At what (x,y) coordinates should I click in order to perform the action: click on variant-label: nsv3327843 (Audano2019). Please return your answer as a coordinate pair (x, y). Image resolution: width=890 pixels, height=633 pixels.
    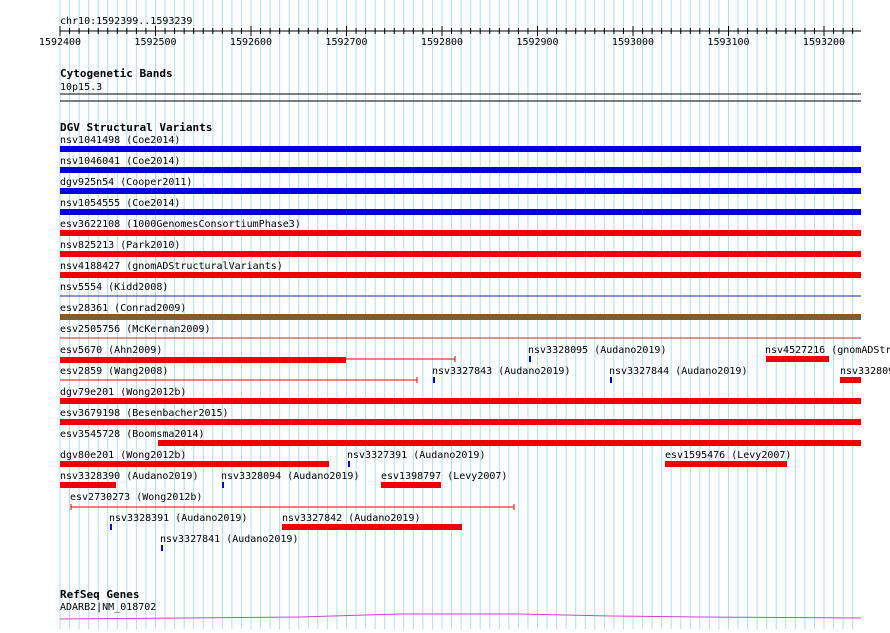
    Looking at the image, I should click on (501, 371).